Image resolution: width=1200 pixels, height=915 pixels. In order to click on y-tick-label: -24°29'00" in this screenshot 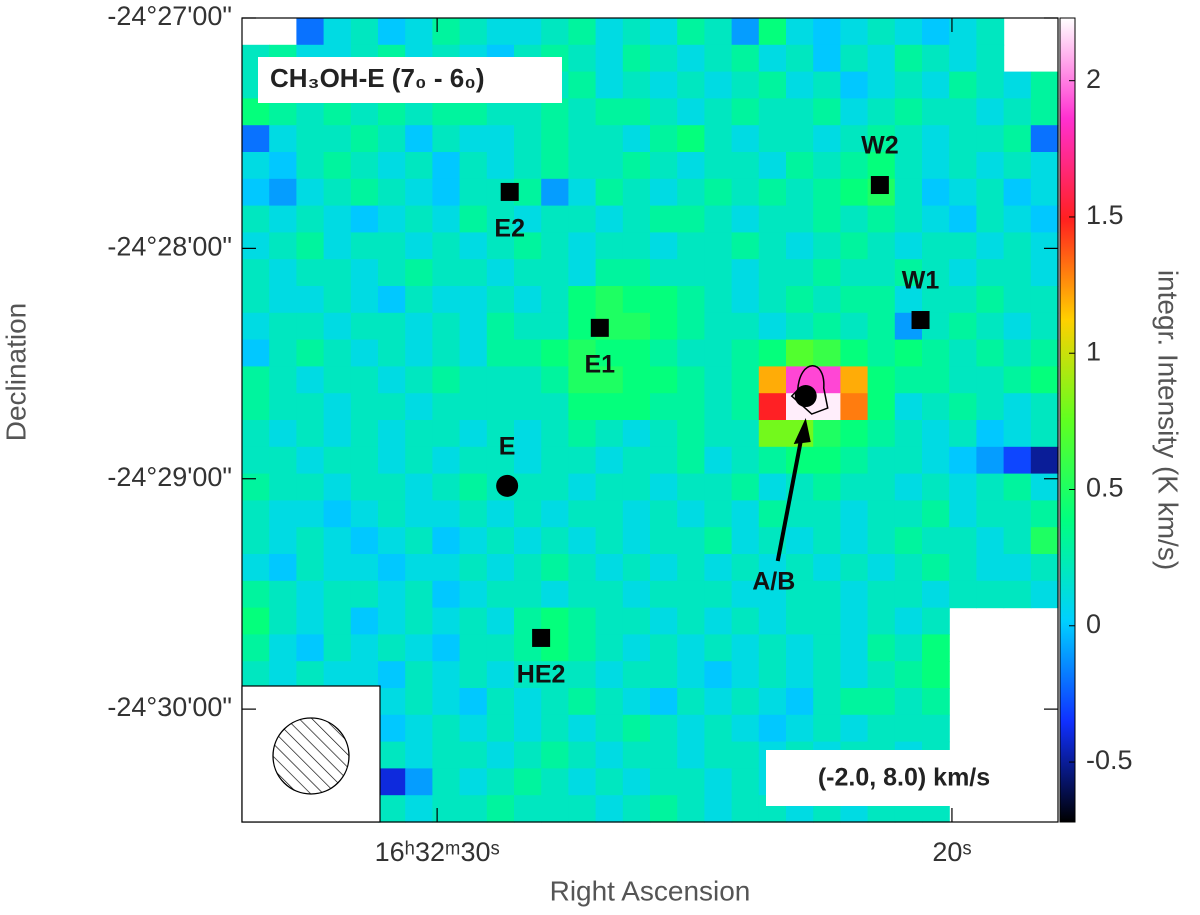, I will do `click(169, 477)`.